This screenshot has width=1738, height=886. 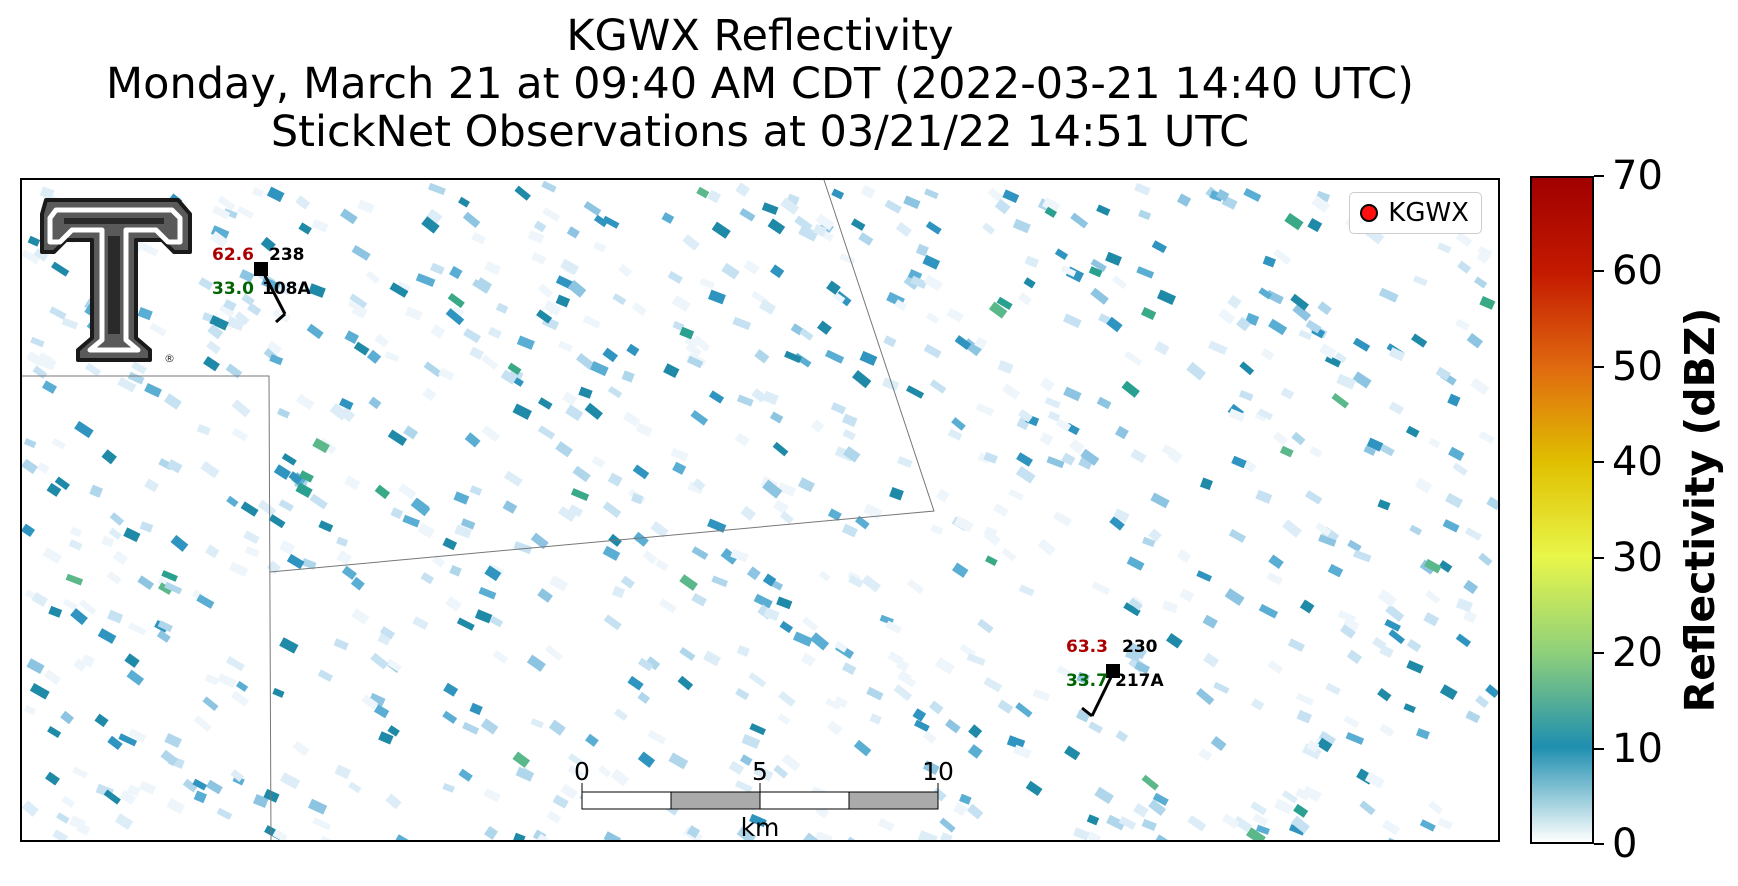 What do you see at coordinates (1087, 712) in the screenshot?
I see `wind-barb-flag` at bounding box center [1087, 712].